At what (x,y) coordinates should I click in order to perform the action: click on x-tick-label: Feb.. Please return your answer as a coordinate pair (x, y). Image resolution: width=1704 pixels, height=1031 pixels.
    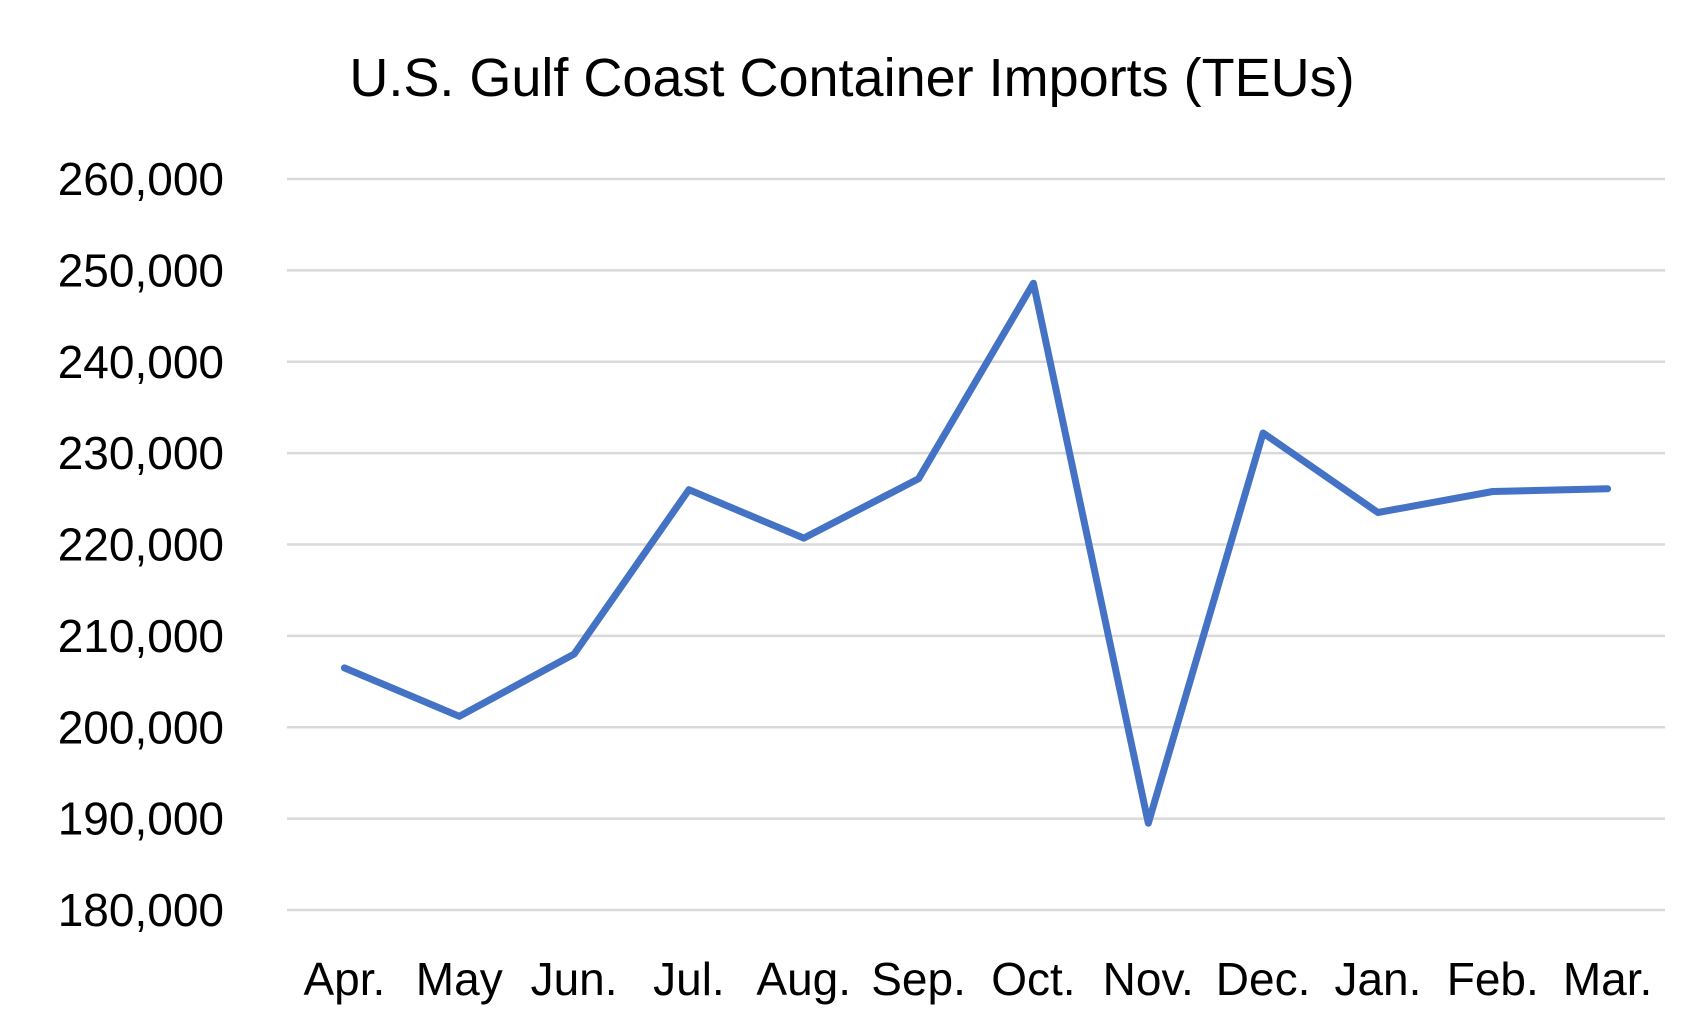
    Looking at the image, I should click on (1493, 979).